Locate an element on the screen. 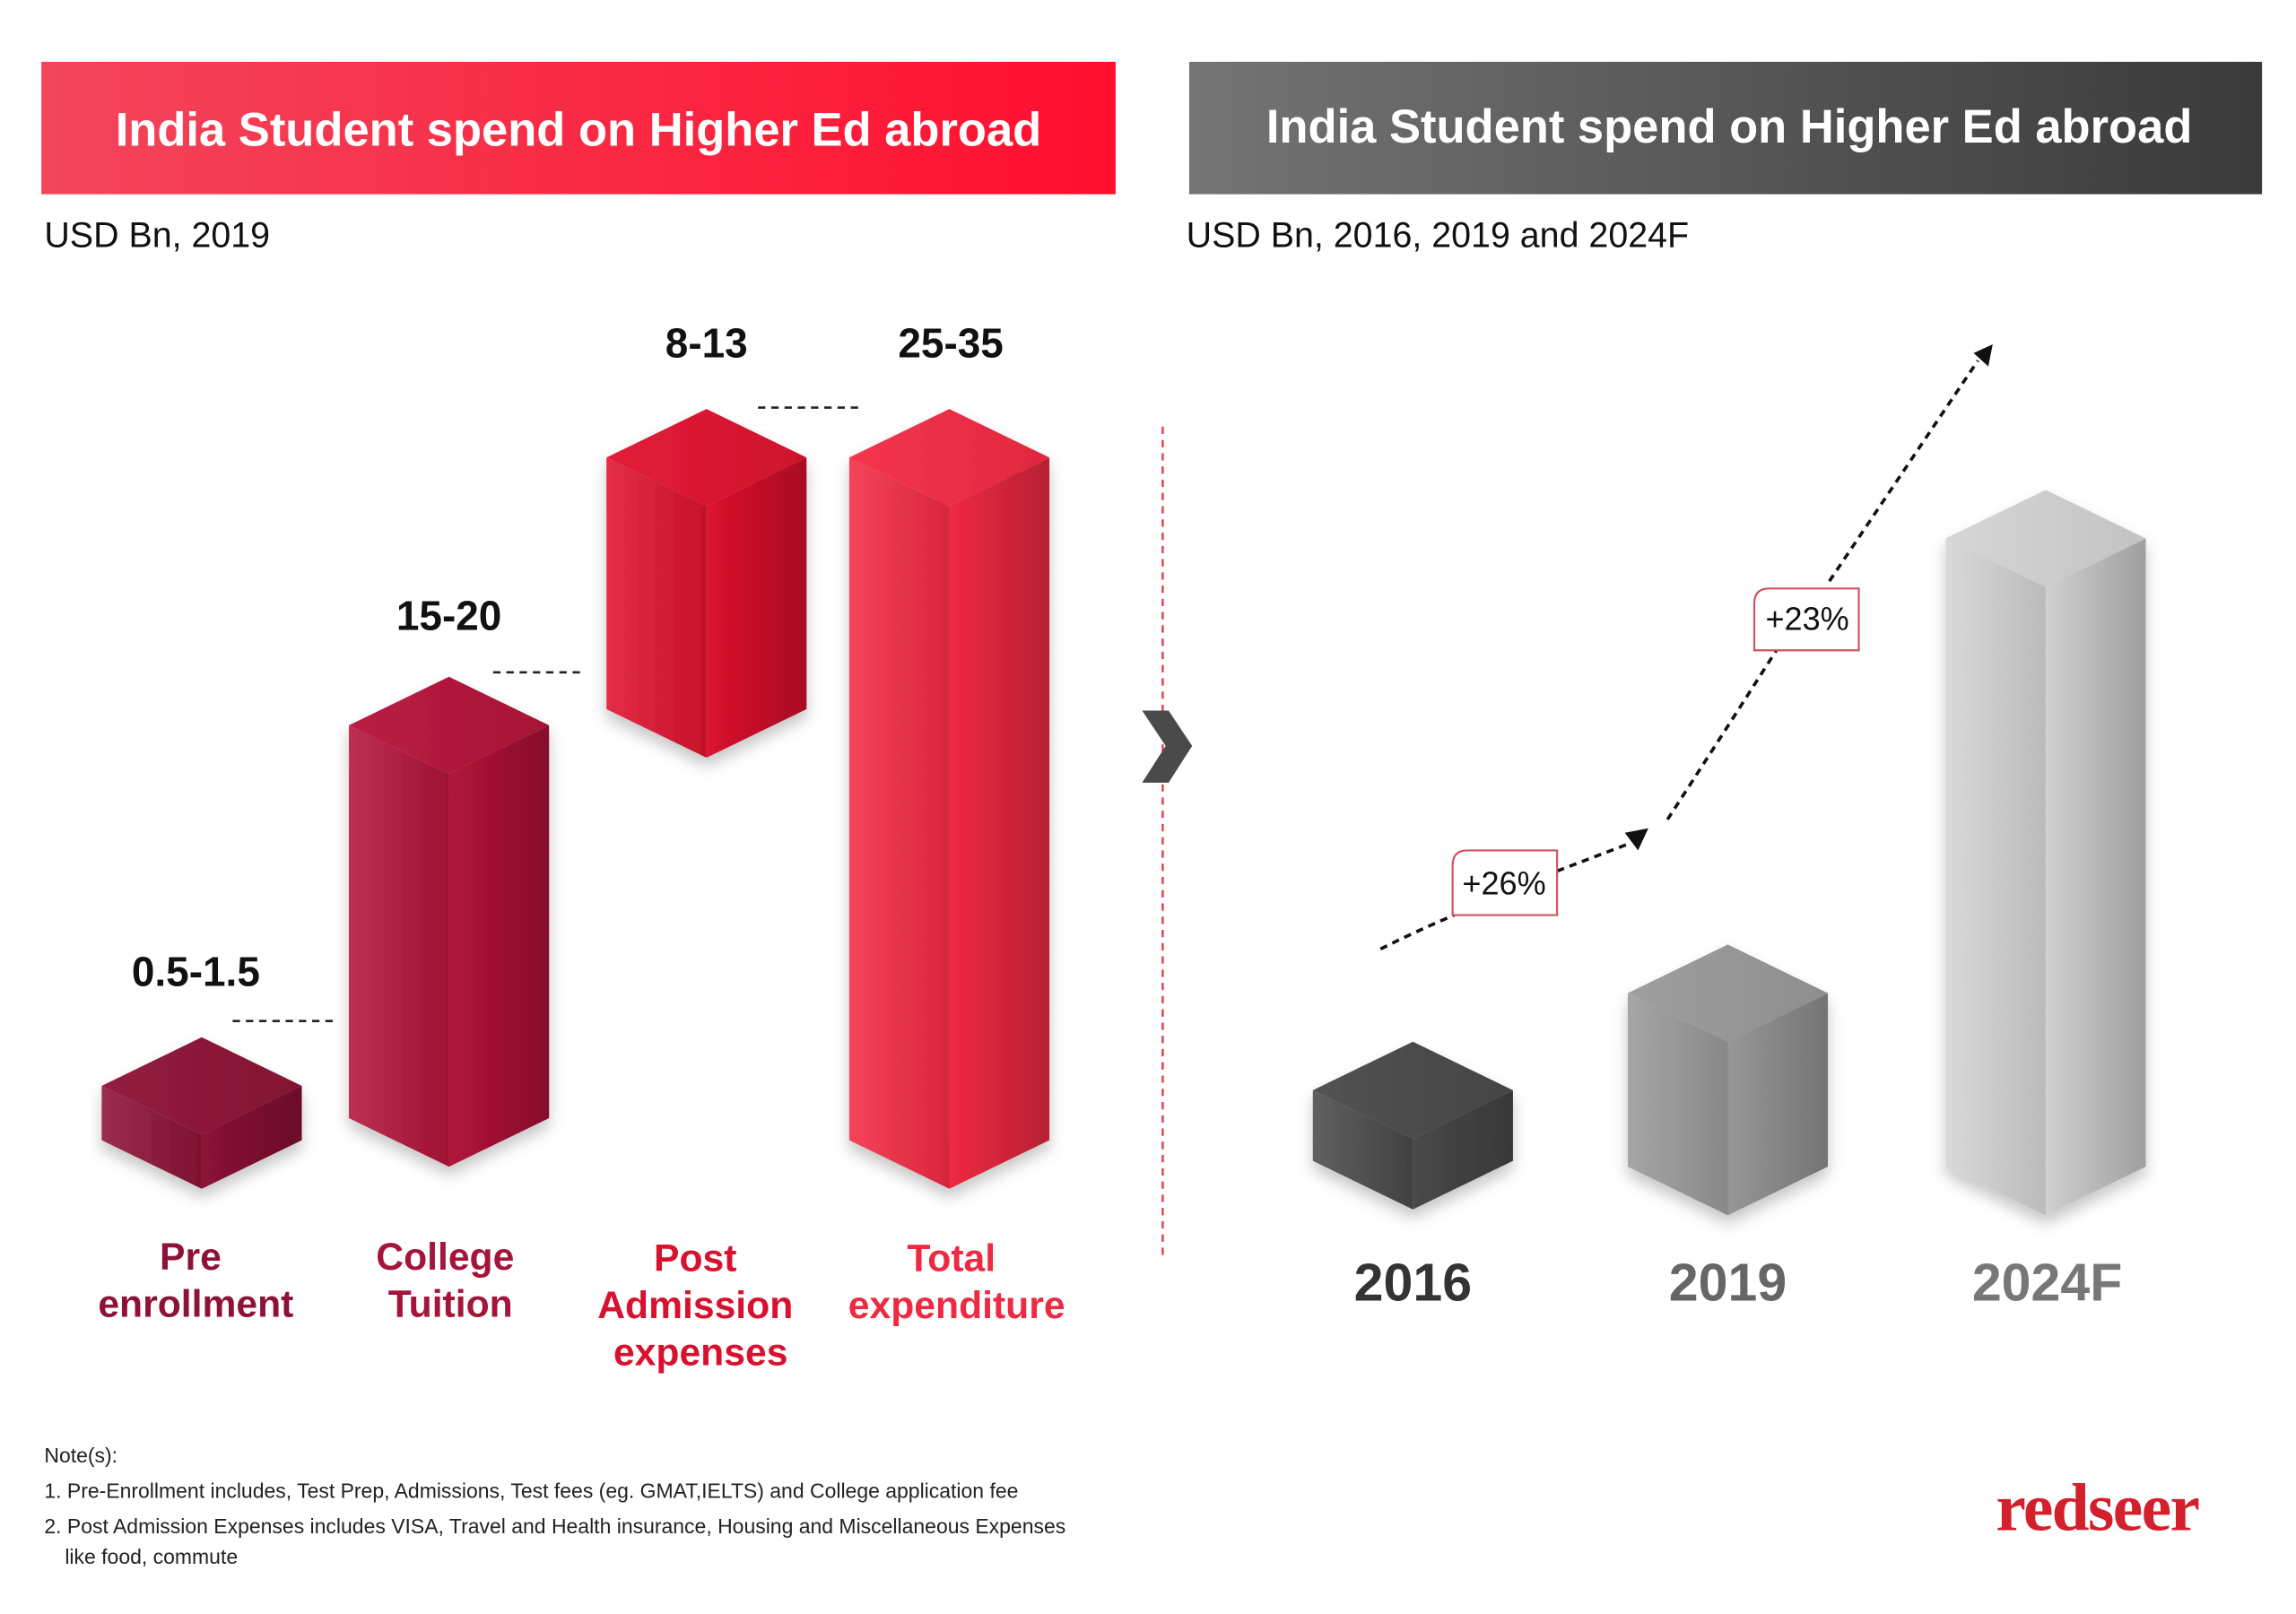  svg-text: Note(s): is located at coordinates (80, 1455).